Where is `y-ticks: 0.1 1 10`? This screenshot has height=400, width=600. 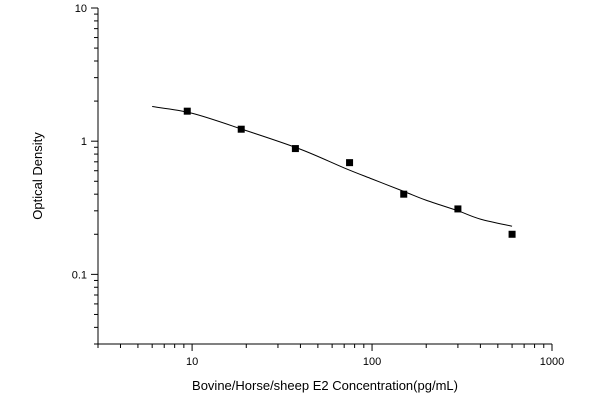 y-ticks: 0.1 1 10 is located at coordinates (85, 174).